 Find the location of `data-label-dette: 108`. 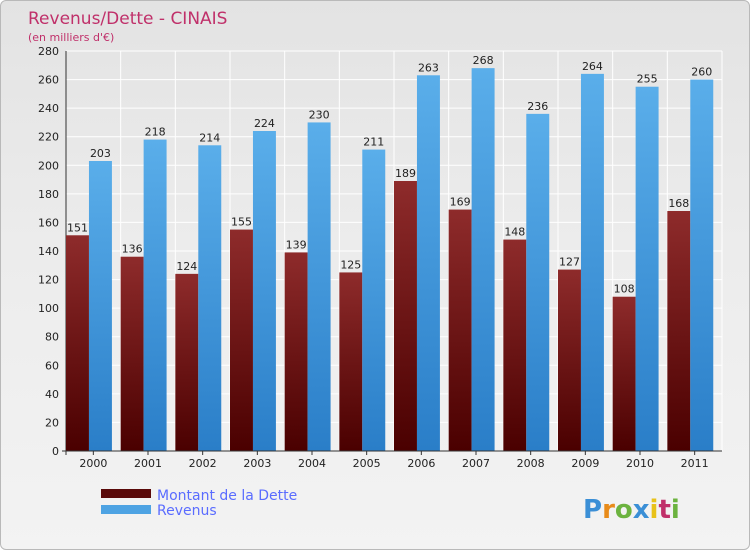

data-label-dette: 108 is located at coordinates (624, 289).